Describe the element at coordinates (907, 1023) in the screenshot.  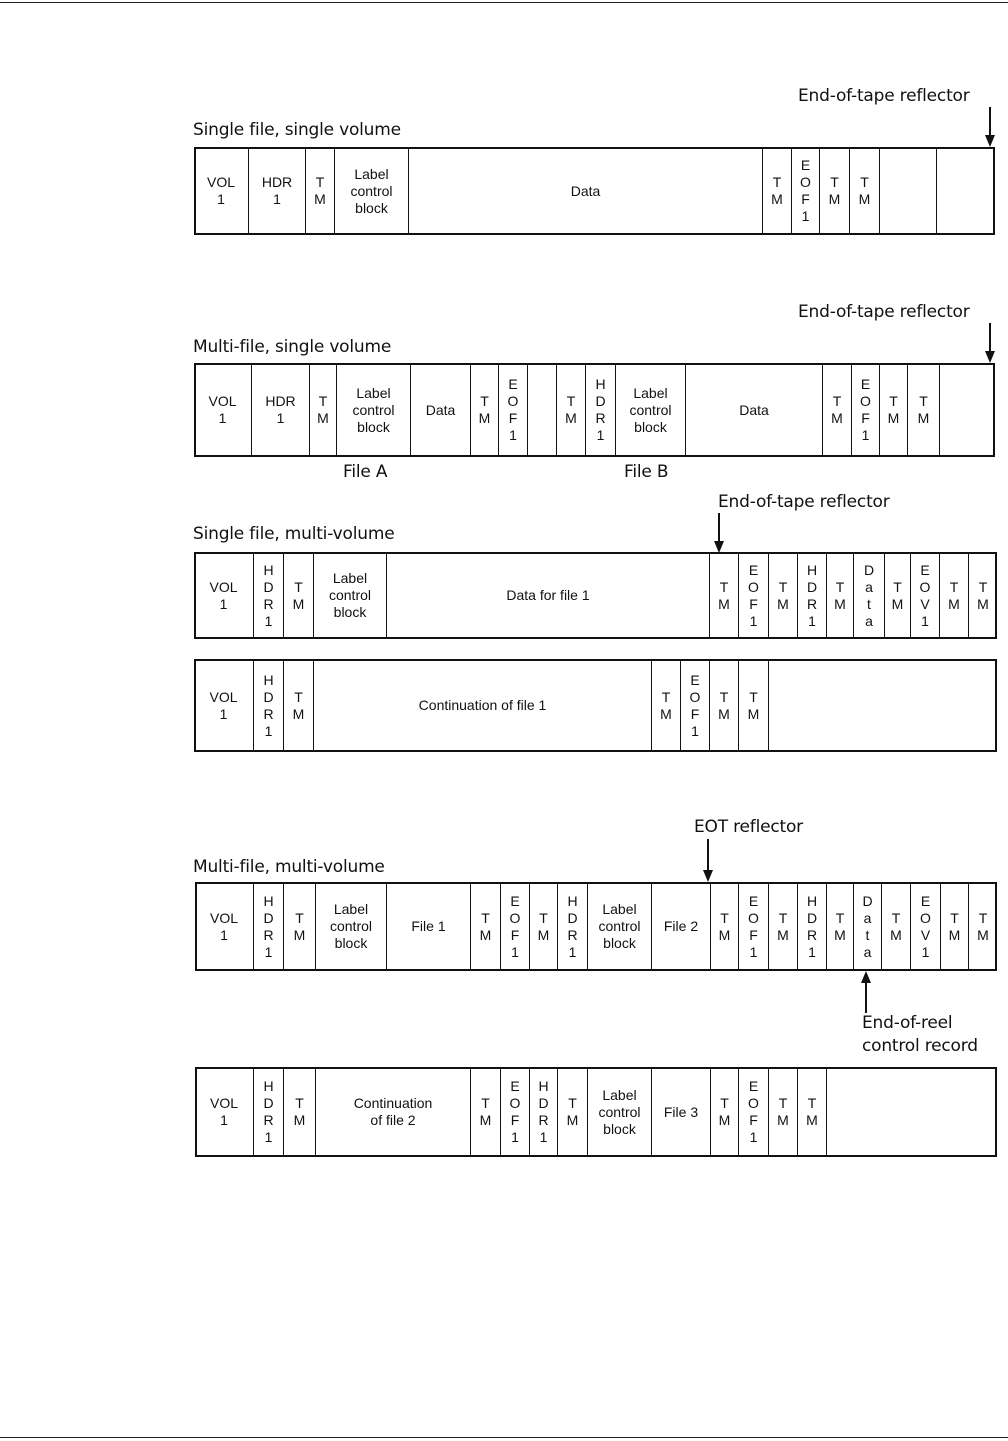
I see `end-of-reel-label-1: End-of-reel` at that location.